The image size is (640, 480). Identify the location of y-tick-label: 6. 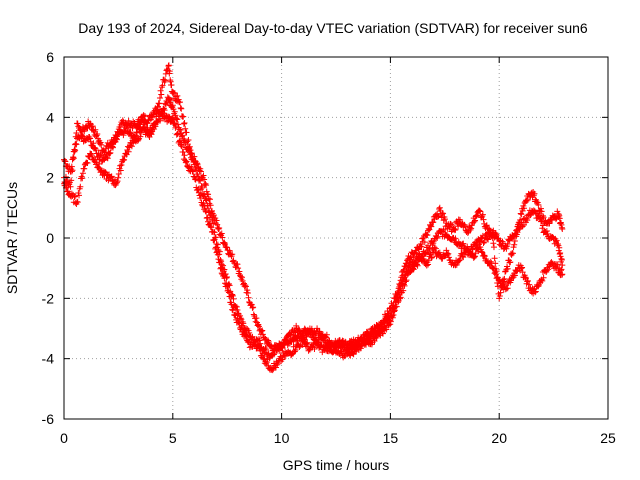
(50, 57).